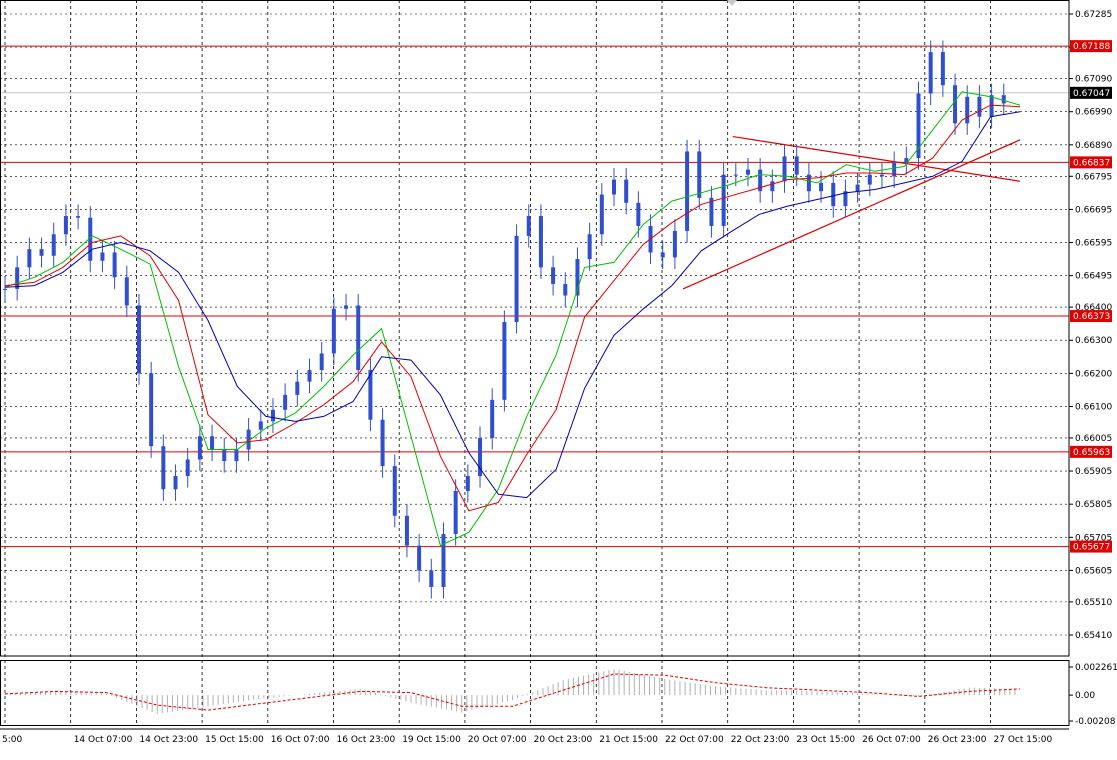 The width and height of the screenshot is (1117, 760). I want to click on y-tick-label: 0.66005, so click(1093, 439).